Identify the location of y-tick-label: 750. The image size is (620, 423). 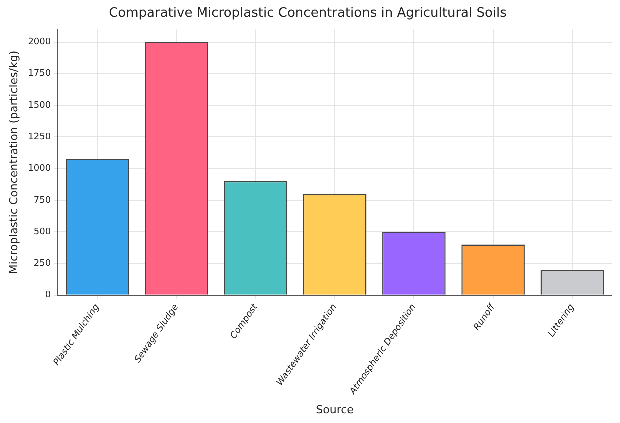
(43, 201).